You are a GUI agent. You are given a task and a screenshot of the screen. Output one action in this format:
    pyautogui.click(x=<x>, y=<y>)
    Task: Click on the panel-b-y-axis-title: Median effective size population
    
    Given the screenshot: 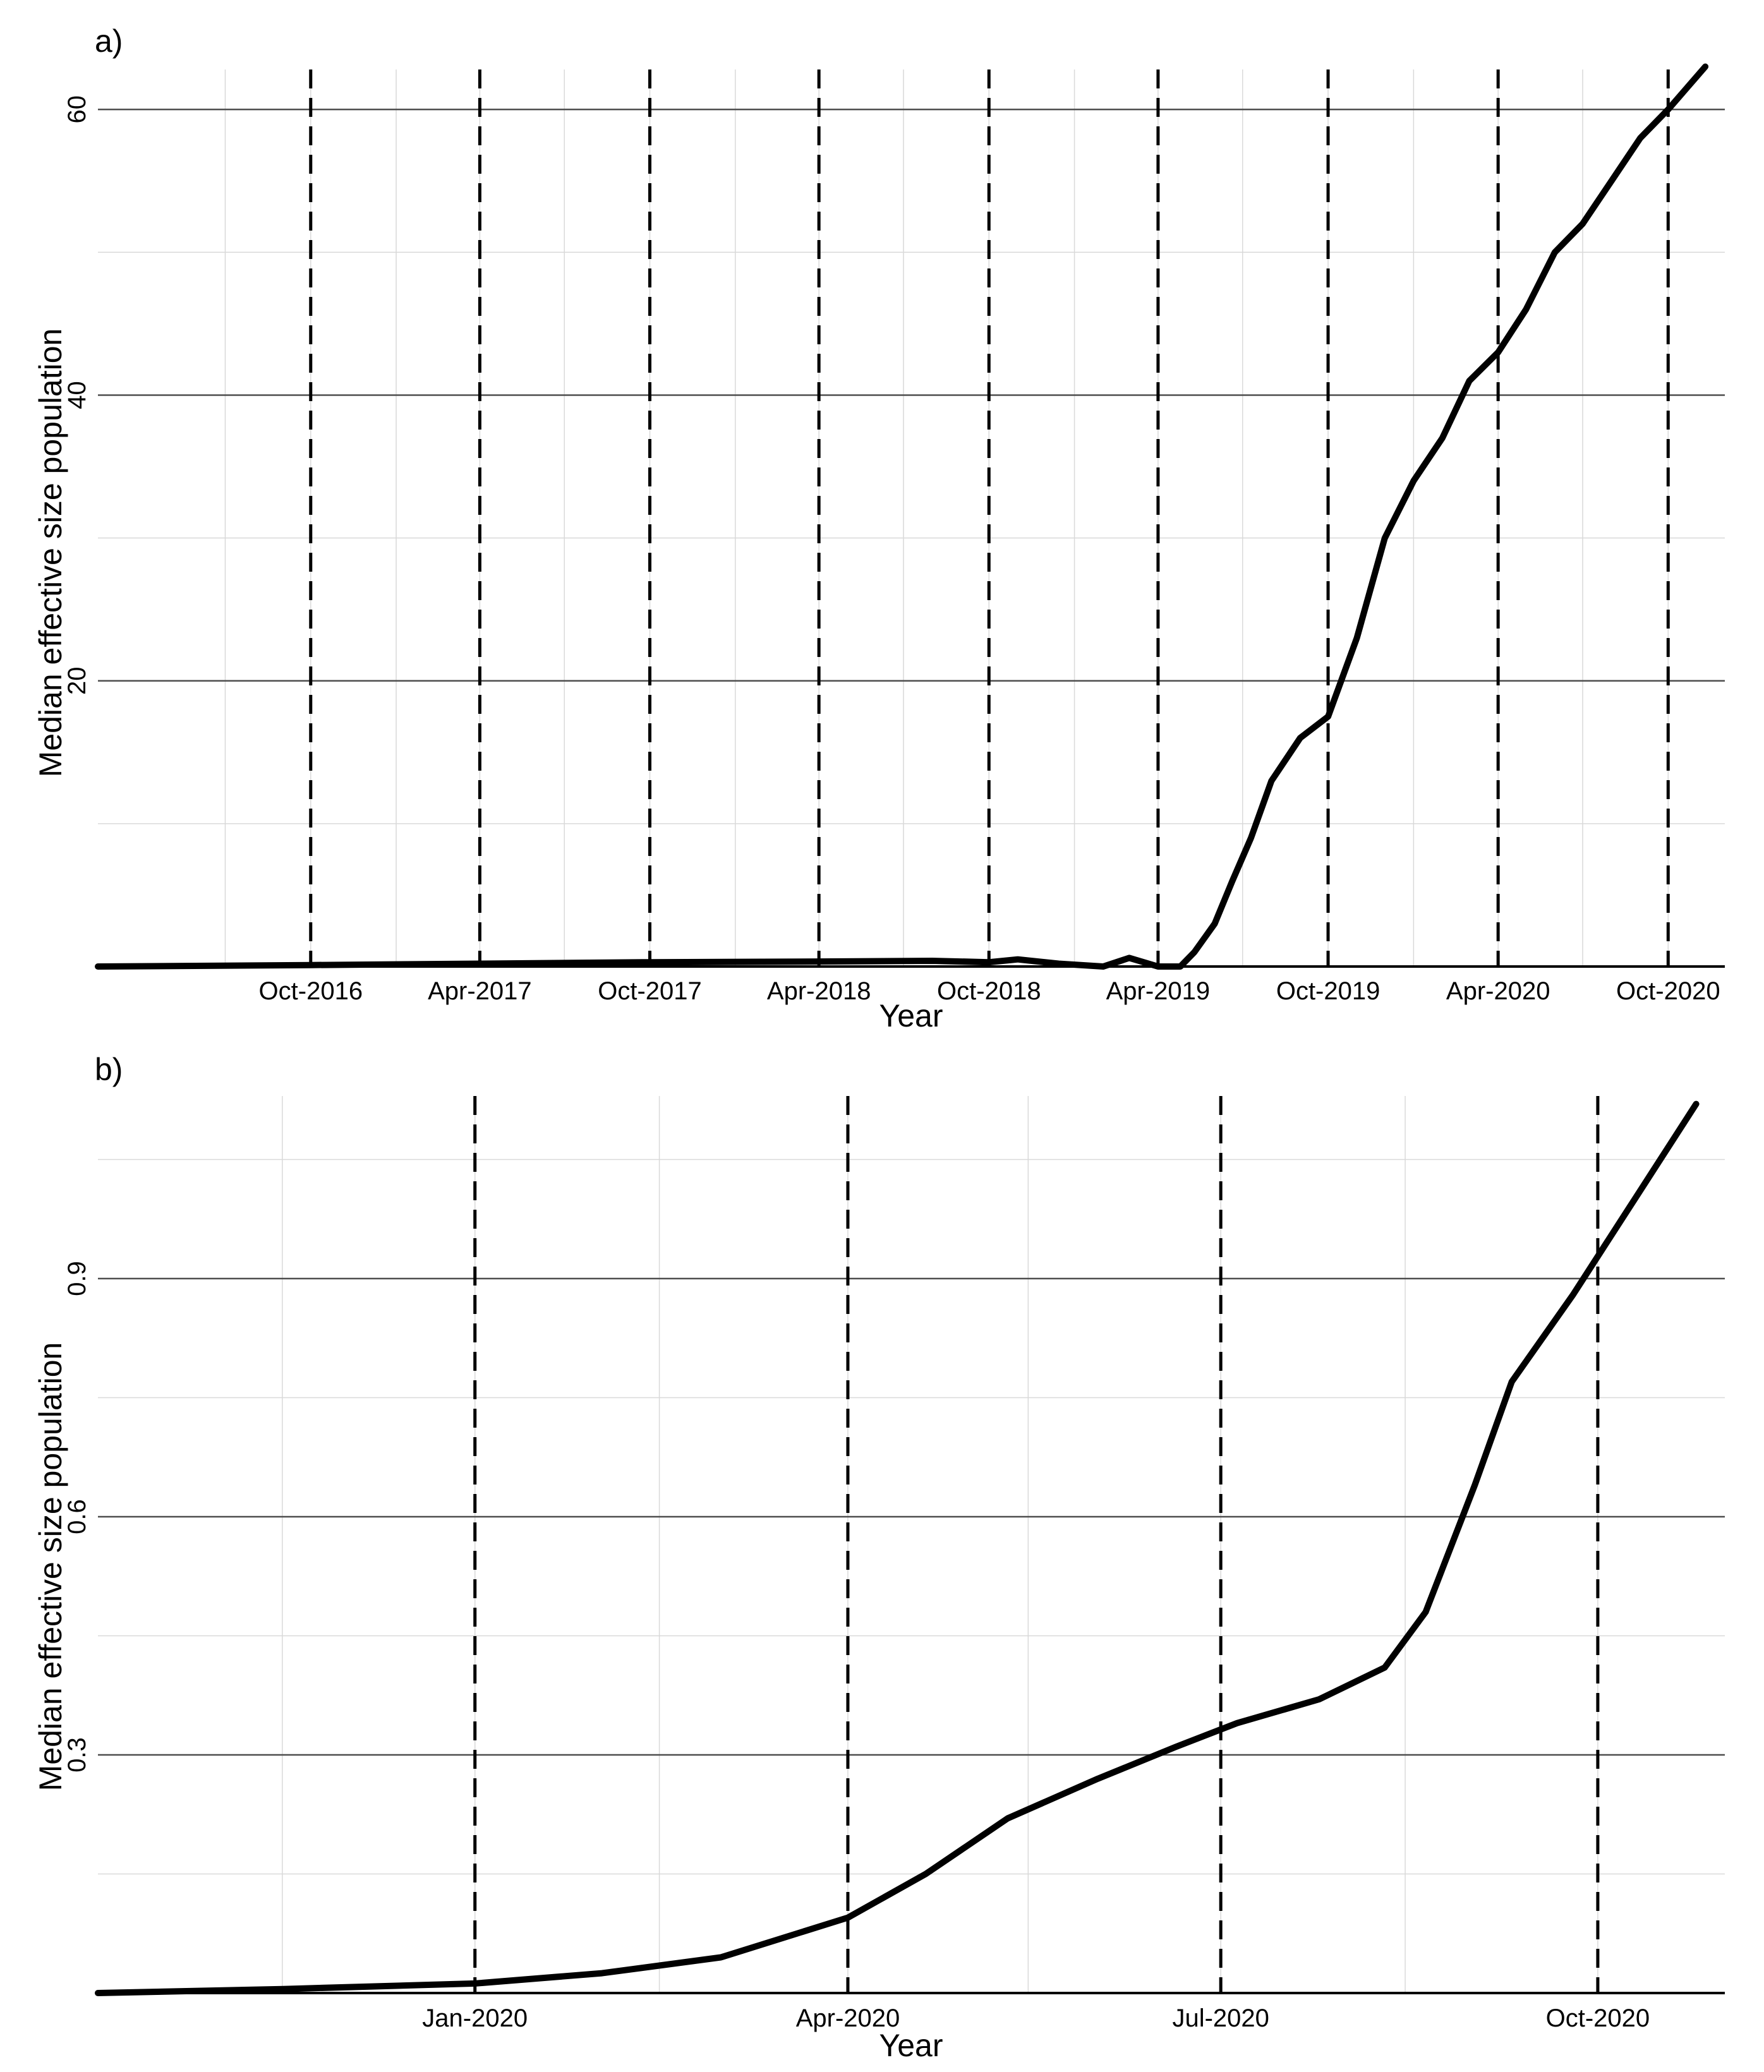 What is the action you would take?
    pyautogui.click(x=50, y=1567)
    